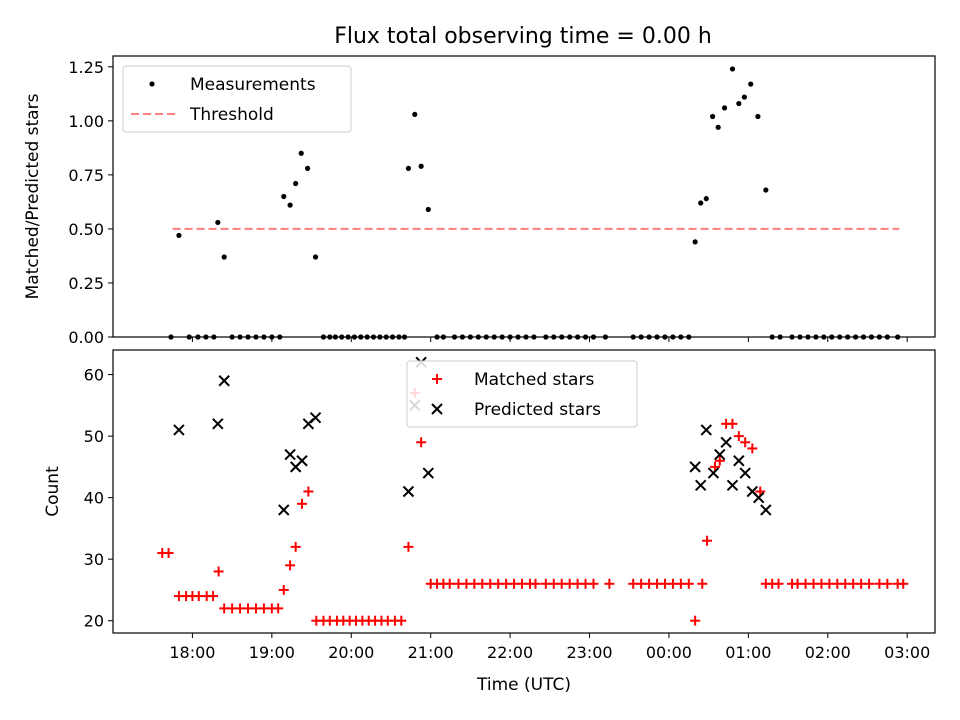  Describe the element at coordinates (94, 498) in the screenshot. I see `y-tick-label: 40` at that location.